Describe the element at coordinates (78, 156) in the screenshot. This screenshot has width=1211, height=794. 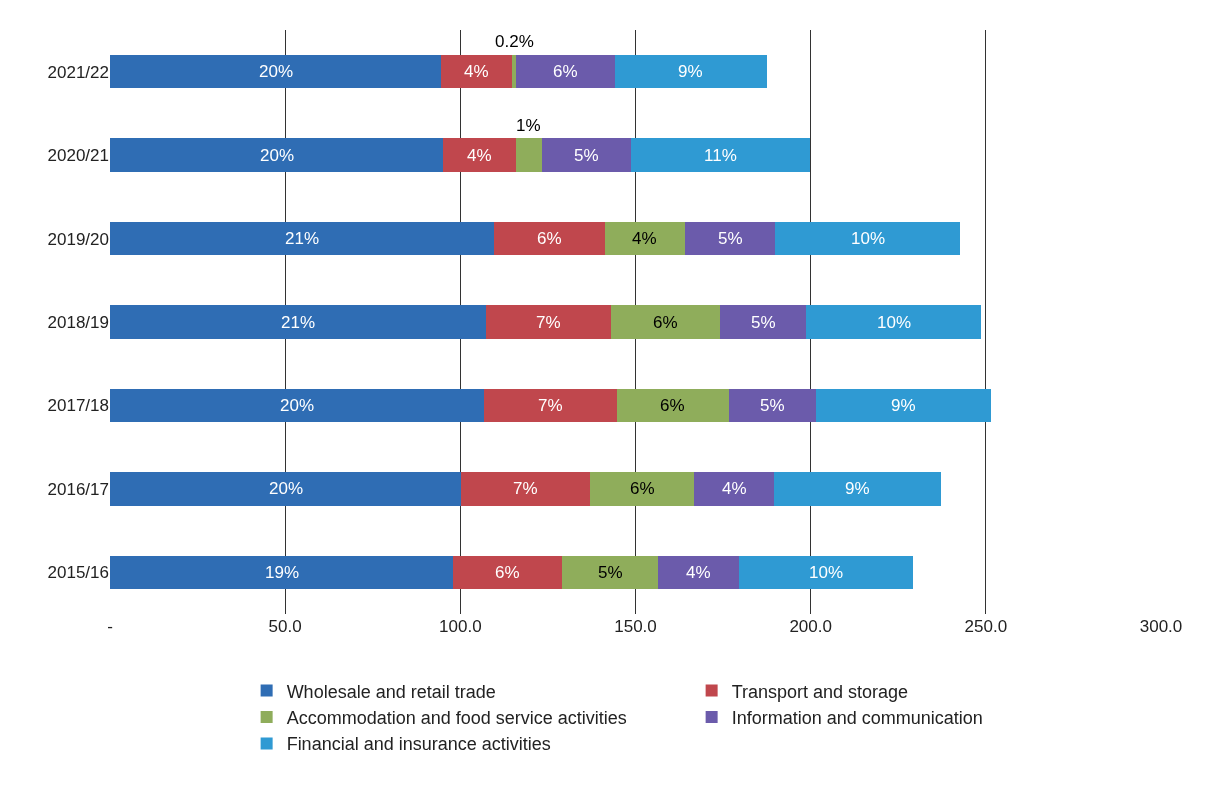
I see `y-tick-label: 2020/21` at that location.